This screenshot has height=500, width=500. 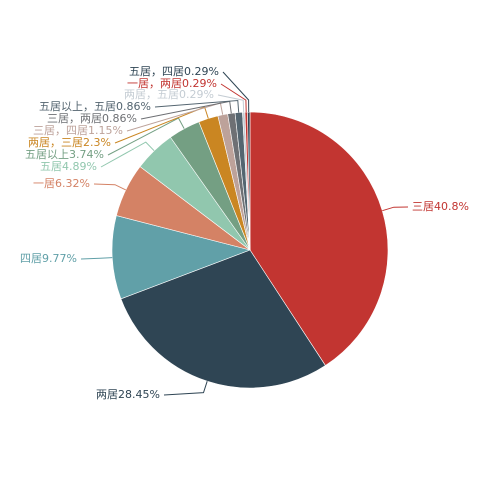 I want to click on slice-label: 三居，两居0.86%, so click(x=92, y=118).